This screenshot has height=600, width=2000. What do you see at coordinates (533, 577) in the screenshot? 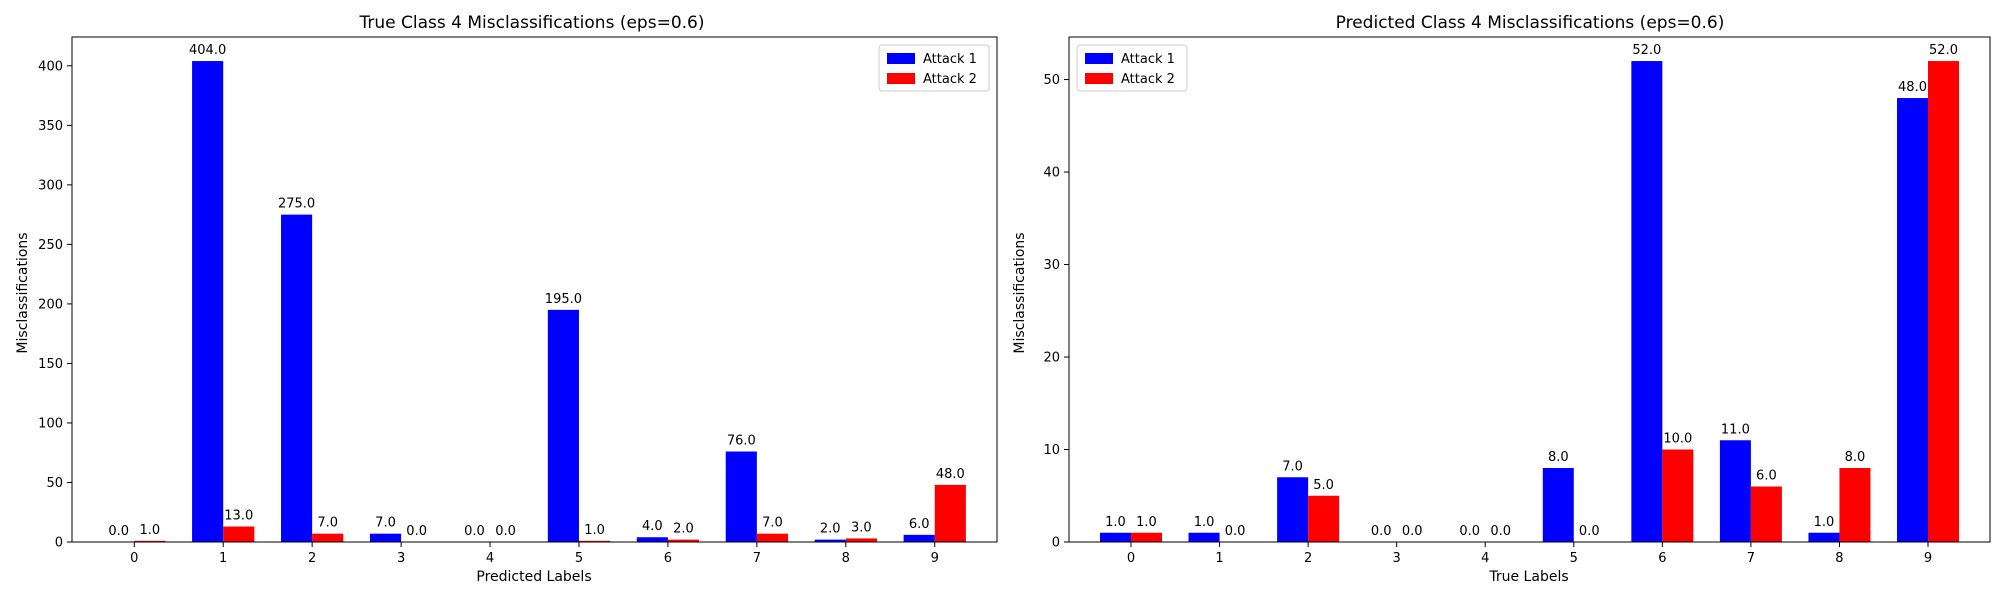
I see `x-axis-label: Predicted Labels` at bounding box center [533, 577].